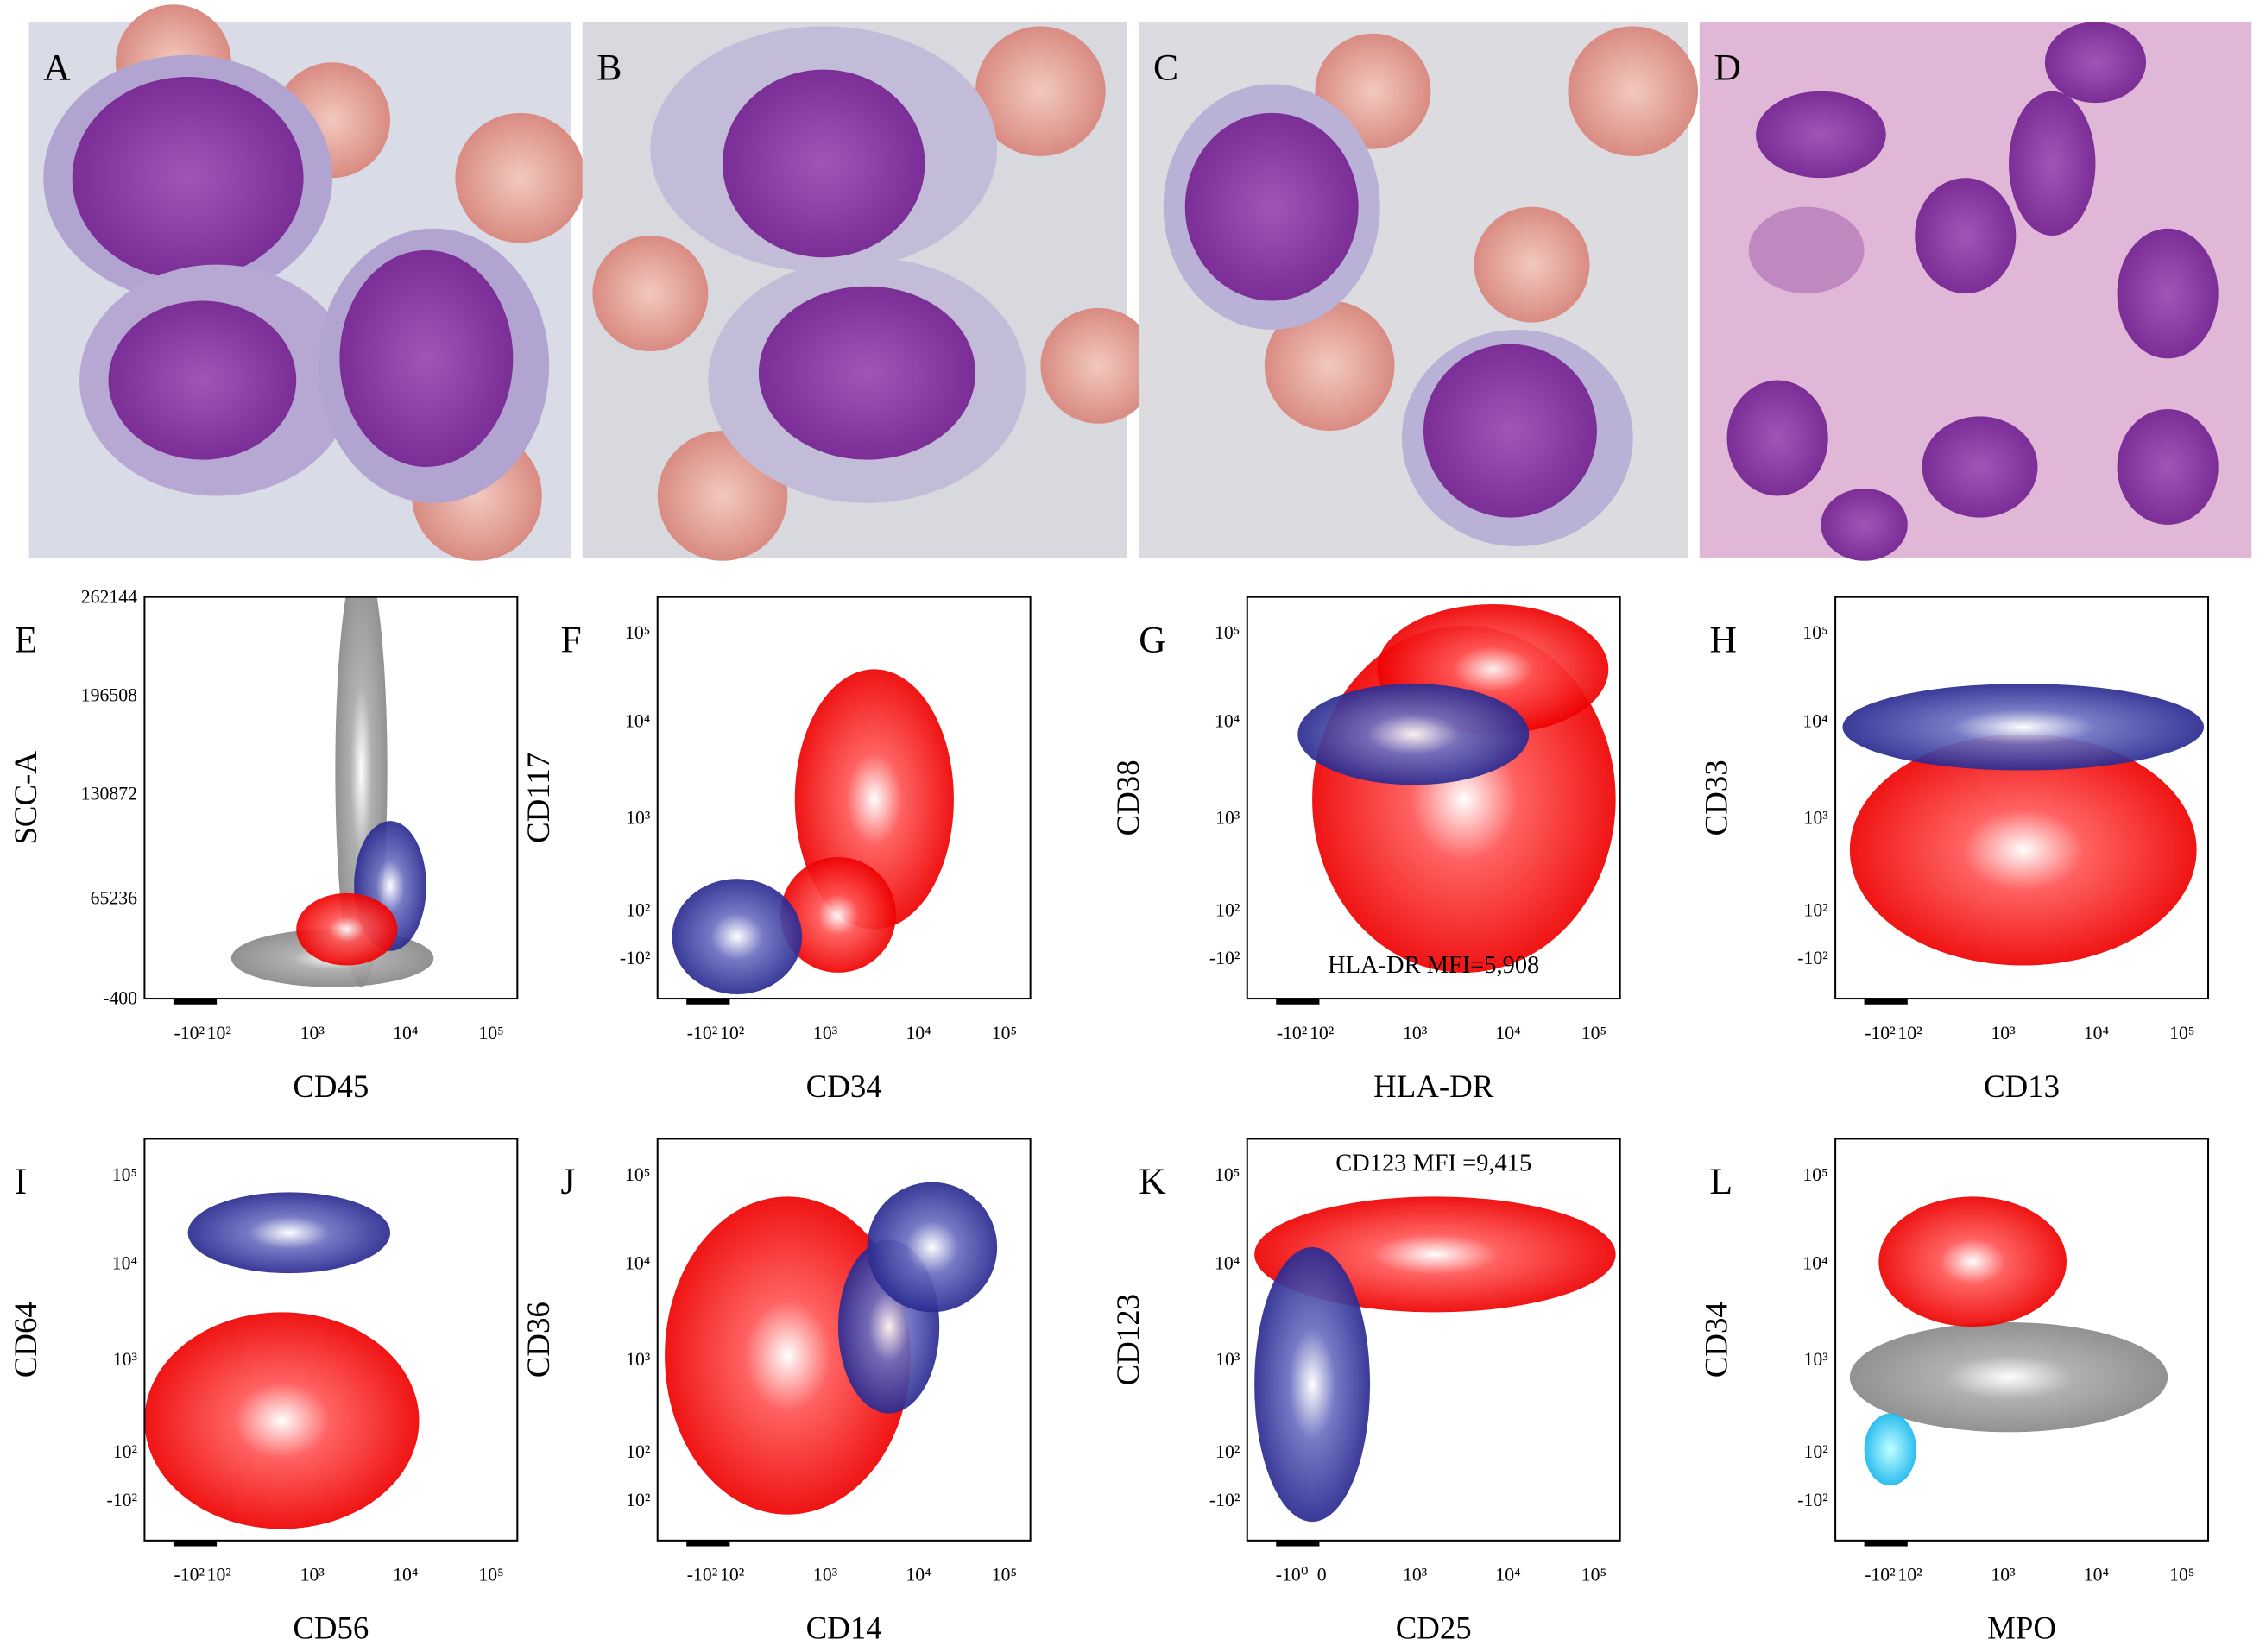 The image size is (2266, 1652). I want to click on x-axis-label: CD13, so click(2022, 1086).